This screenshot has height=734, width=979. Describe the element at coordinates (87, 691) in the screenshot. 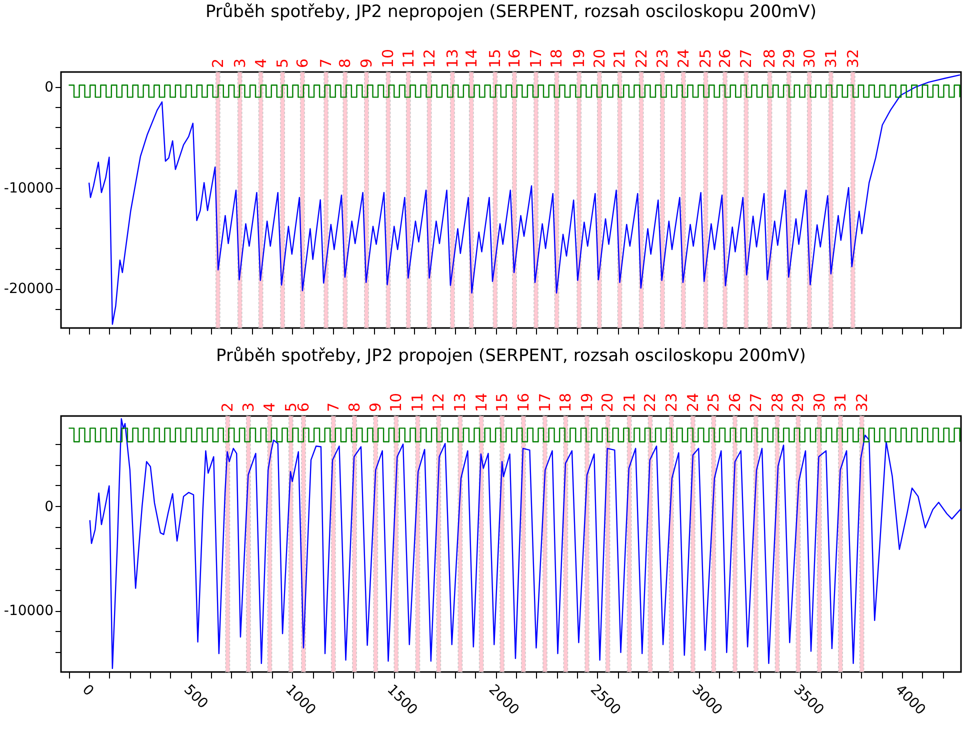

I see `x-tick-label: 0` at that location.